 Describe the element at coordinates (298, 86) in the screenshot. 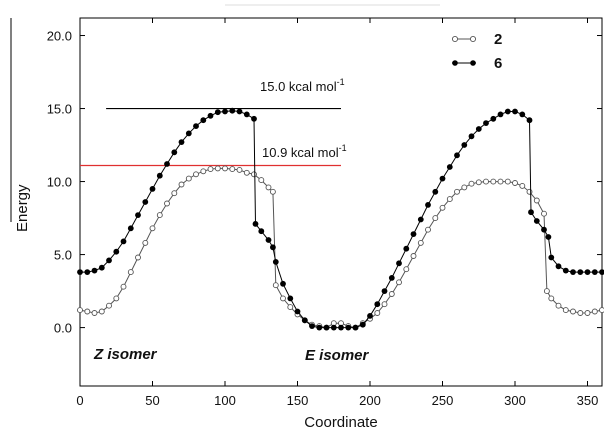

I see `barrier-label-15-main: 15.0 kcal mol` at that location.